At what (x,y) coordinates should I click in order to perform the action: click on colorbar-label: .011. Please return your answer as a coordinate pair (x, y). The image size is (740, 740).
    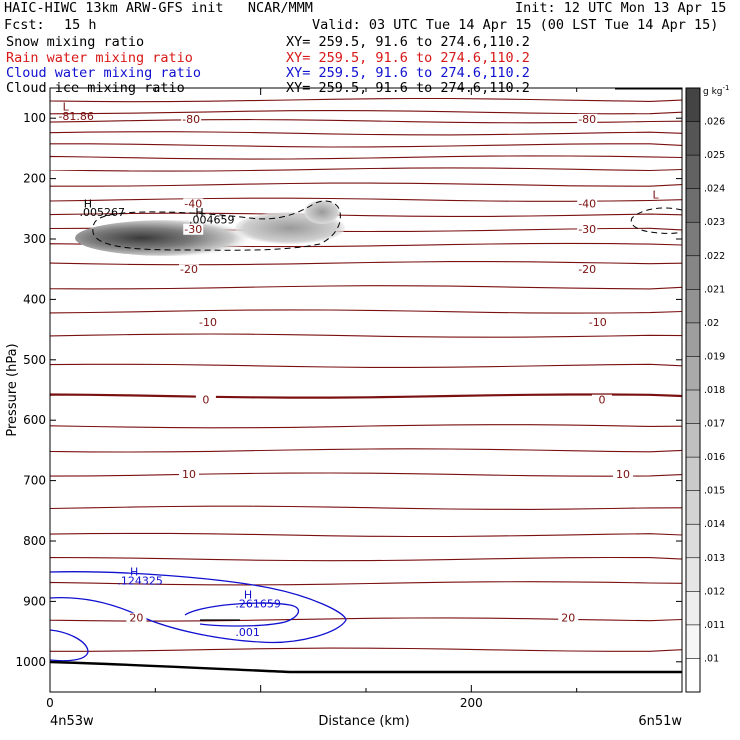
    Looking at the image, I should click on (714, 625).